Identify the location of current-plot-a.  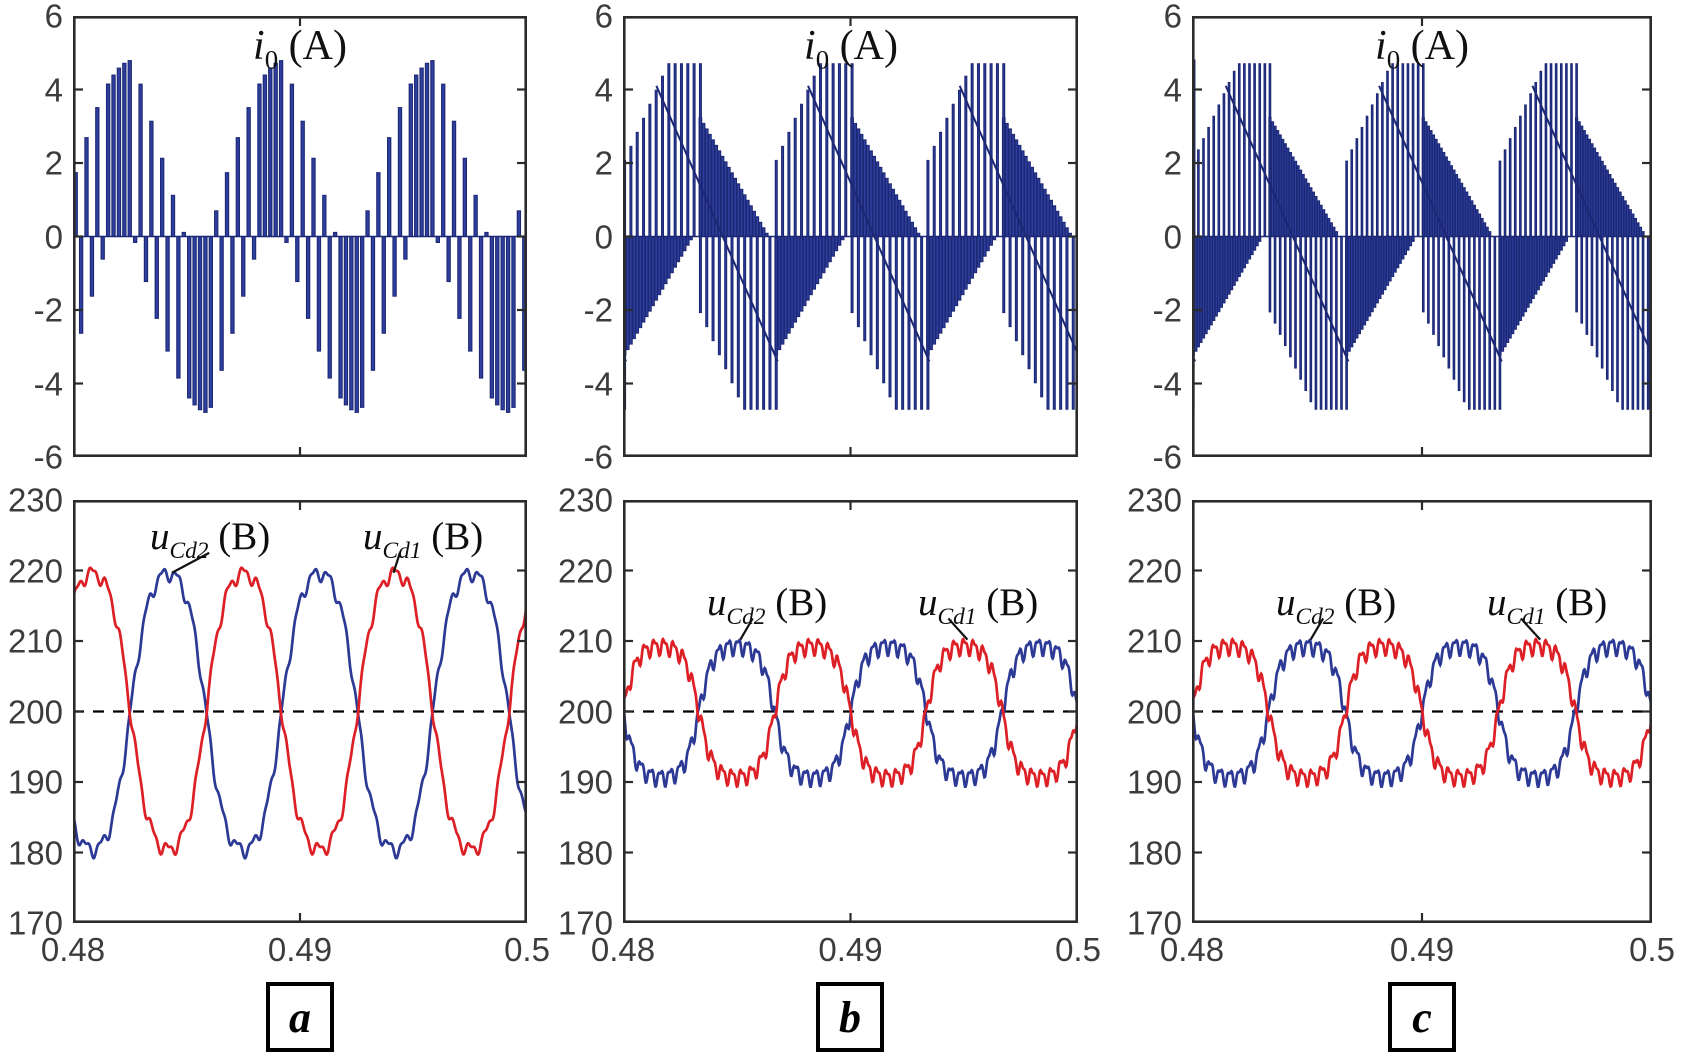
(300, 236).